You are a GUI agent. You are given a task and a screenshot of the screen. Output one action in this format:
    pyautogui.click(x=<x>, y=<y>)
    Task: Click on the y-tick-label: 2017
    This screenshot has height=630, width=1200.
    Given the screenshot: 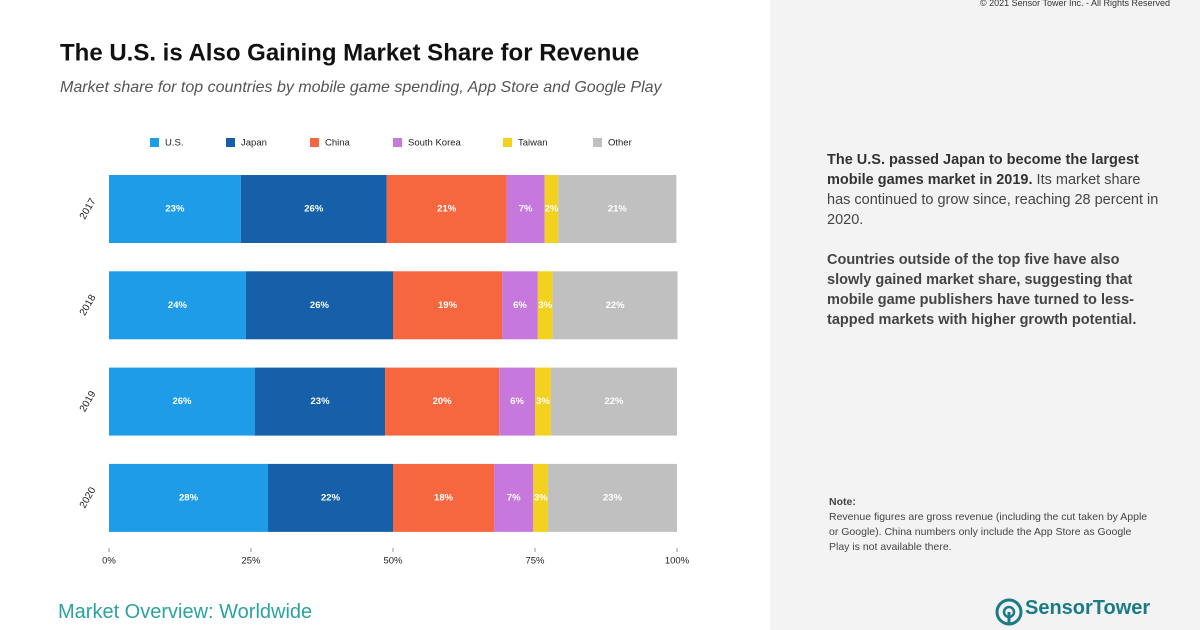 What is the action you would take?
    pyautogui.click(x=88, y=208)
    